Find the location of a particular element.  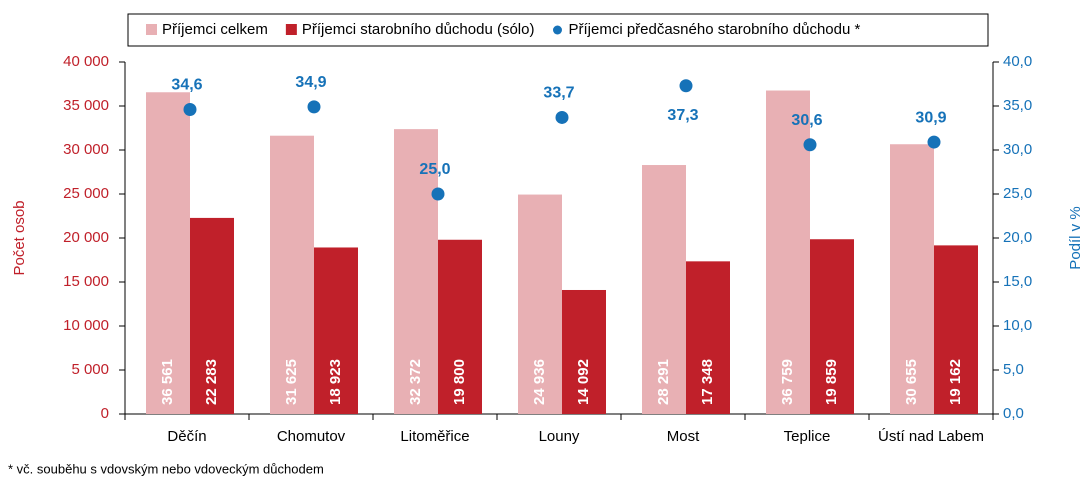

label-bg is located at coordinates (686, 115).